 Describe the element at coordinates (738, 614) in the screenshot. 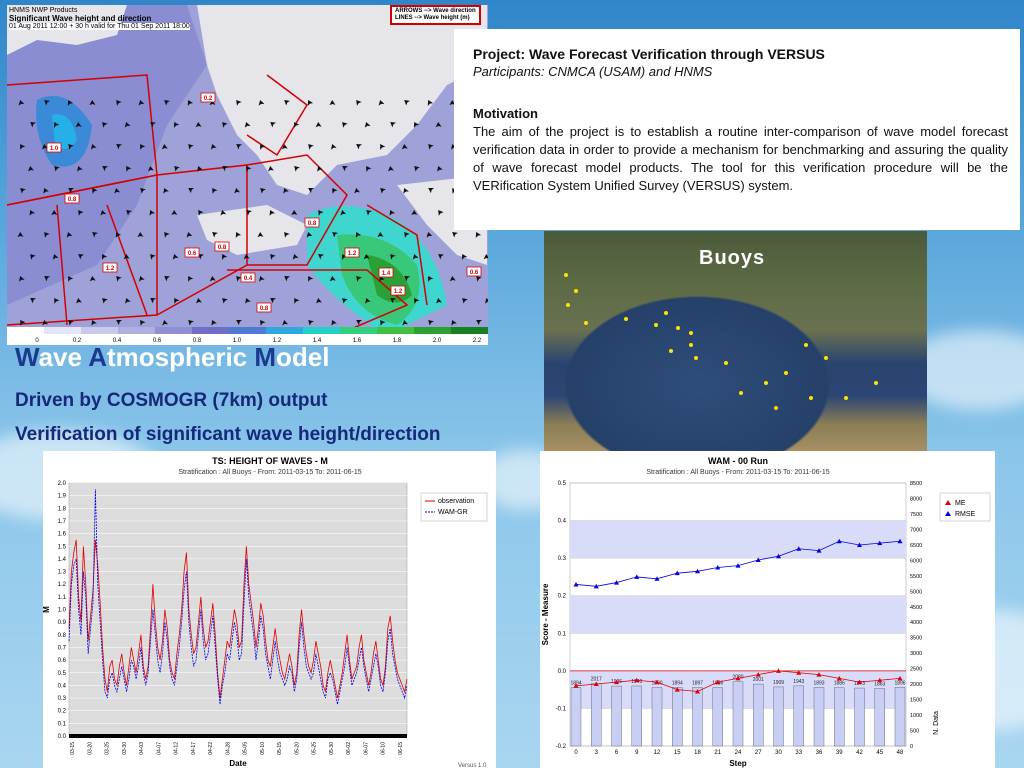

I see `score-band` at that location.